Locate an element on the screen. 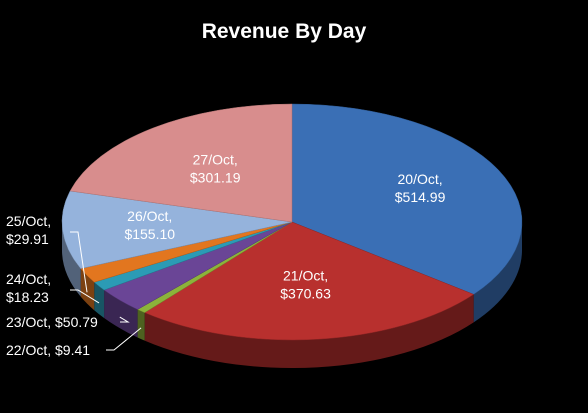 Image resolution: width=588 pixels, height=413 pixels. data-value-20-oct: $514.99 is located at coordinates (420, 197).